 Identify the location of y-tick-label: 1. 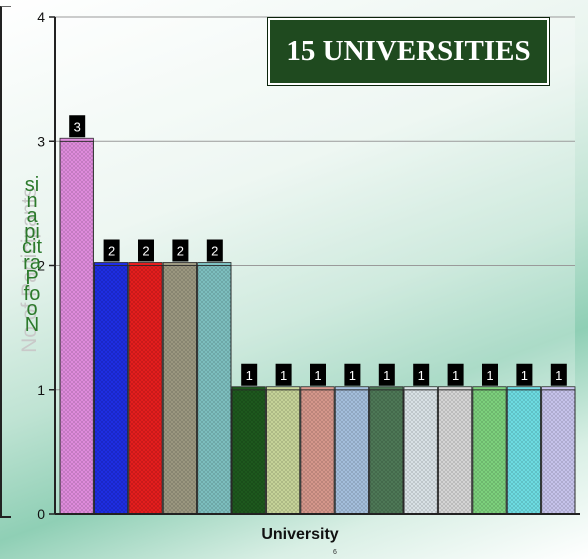
(41, 390).